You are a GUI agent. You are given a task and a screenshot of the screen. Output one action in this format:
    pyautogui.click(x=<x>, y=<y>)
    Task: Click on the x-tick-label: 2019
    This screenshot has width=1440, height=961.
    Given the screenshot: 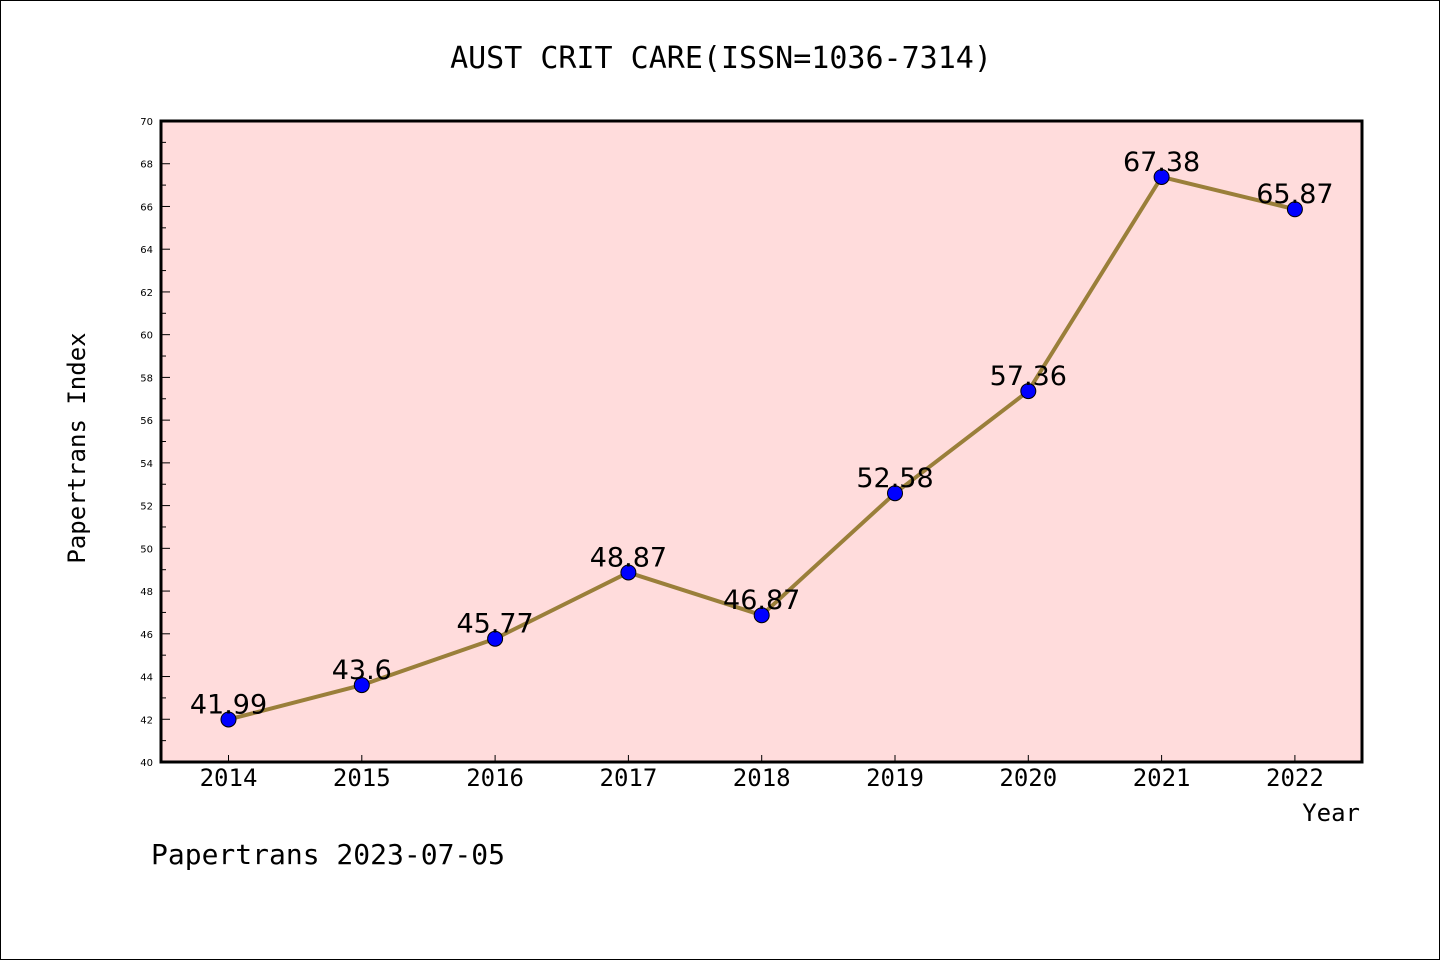 What is the action you would take?
    pyautogui.click(x=895, y=778)
    